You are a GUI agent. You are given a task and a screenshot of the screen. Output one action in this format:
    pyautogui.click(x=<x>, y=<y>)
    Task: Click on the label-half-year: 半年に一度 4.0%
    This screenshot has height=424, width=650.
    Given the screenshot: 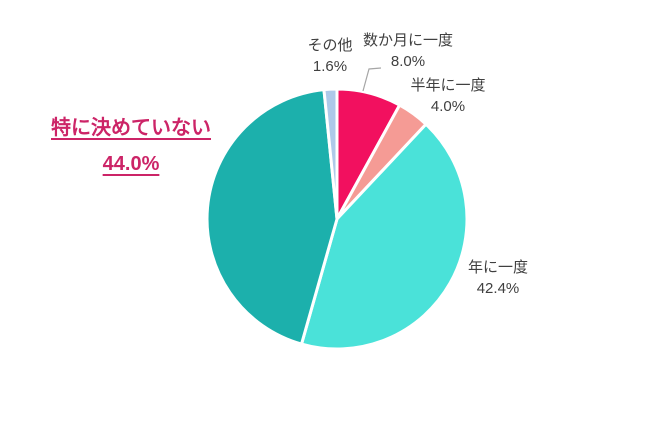 What is the action you would take?
    pyautogui.click(x=448, y=96)
    